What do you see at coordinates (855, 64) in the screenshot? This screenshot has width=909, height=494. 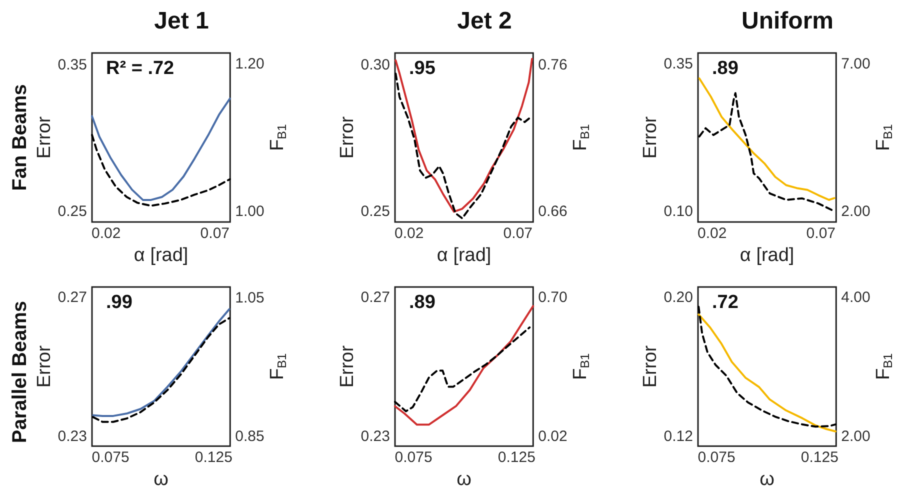 I see `y2-tick-label: 7.00` at bounding box center [855, 64].